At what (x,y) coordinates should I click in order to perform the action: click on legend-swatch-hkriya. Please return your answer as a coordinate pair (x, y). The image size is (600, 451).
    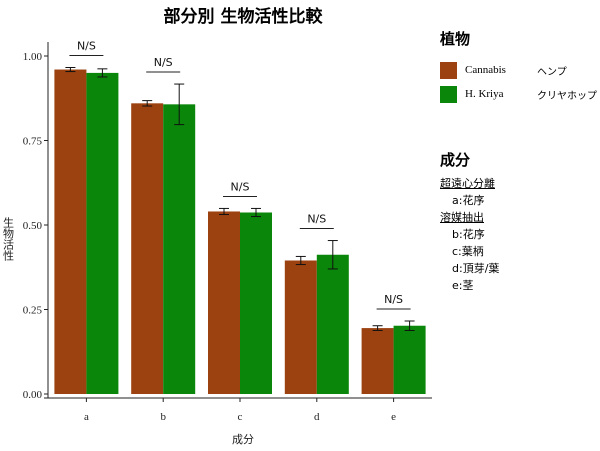
    Looking at the image, I should click on (448, 94).